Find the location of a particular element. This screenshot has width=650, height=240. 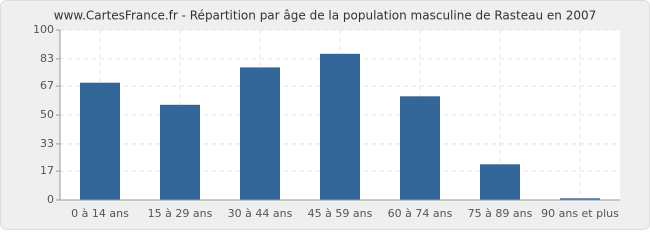

y-tick-label: 50 is located at coordinates (47, 114).